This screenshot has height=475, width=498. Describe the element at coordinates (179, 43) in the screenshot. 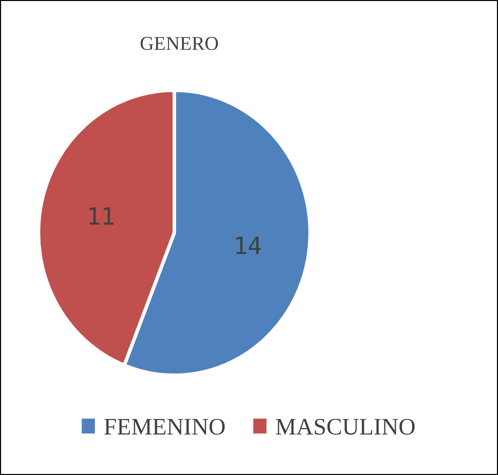

I see `chart-title: GENERO` at that location.